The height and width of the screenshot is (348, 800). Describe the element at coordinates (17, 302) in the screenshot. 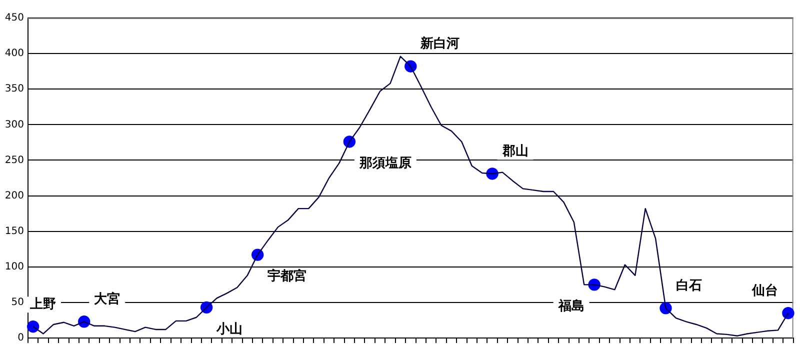

I see `y-tick-label: 50` at that location.